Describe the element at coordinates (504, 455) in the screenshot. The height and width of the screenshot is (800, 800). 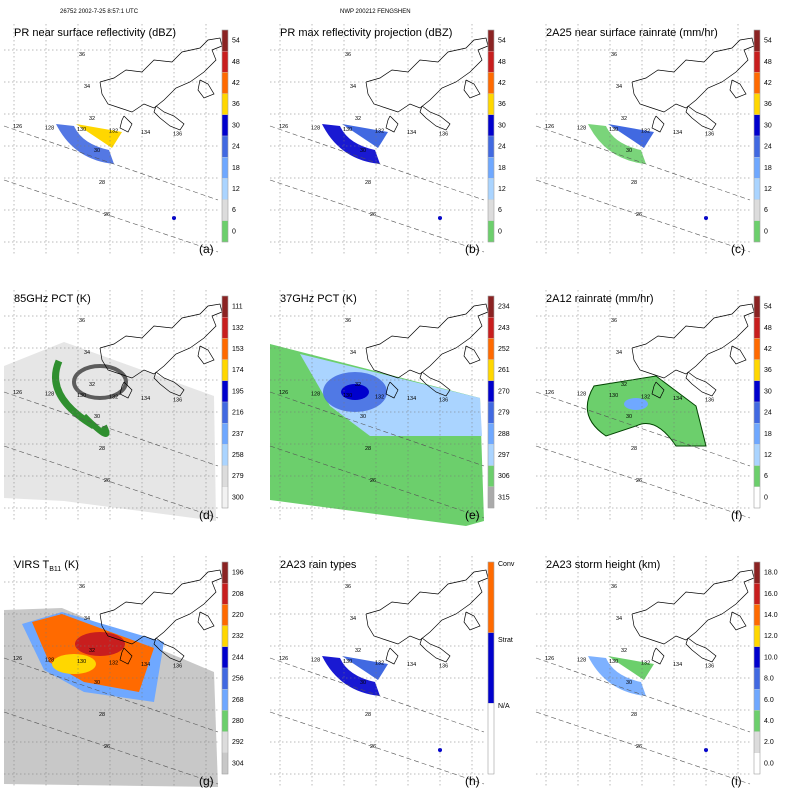
I see `colorbar-tick-label: 297` at that location.